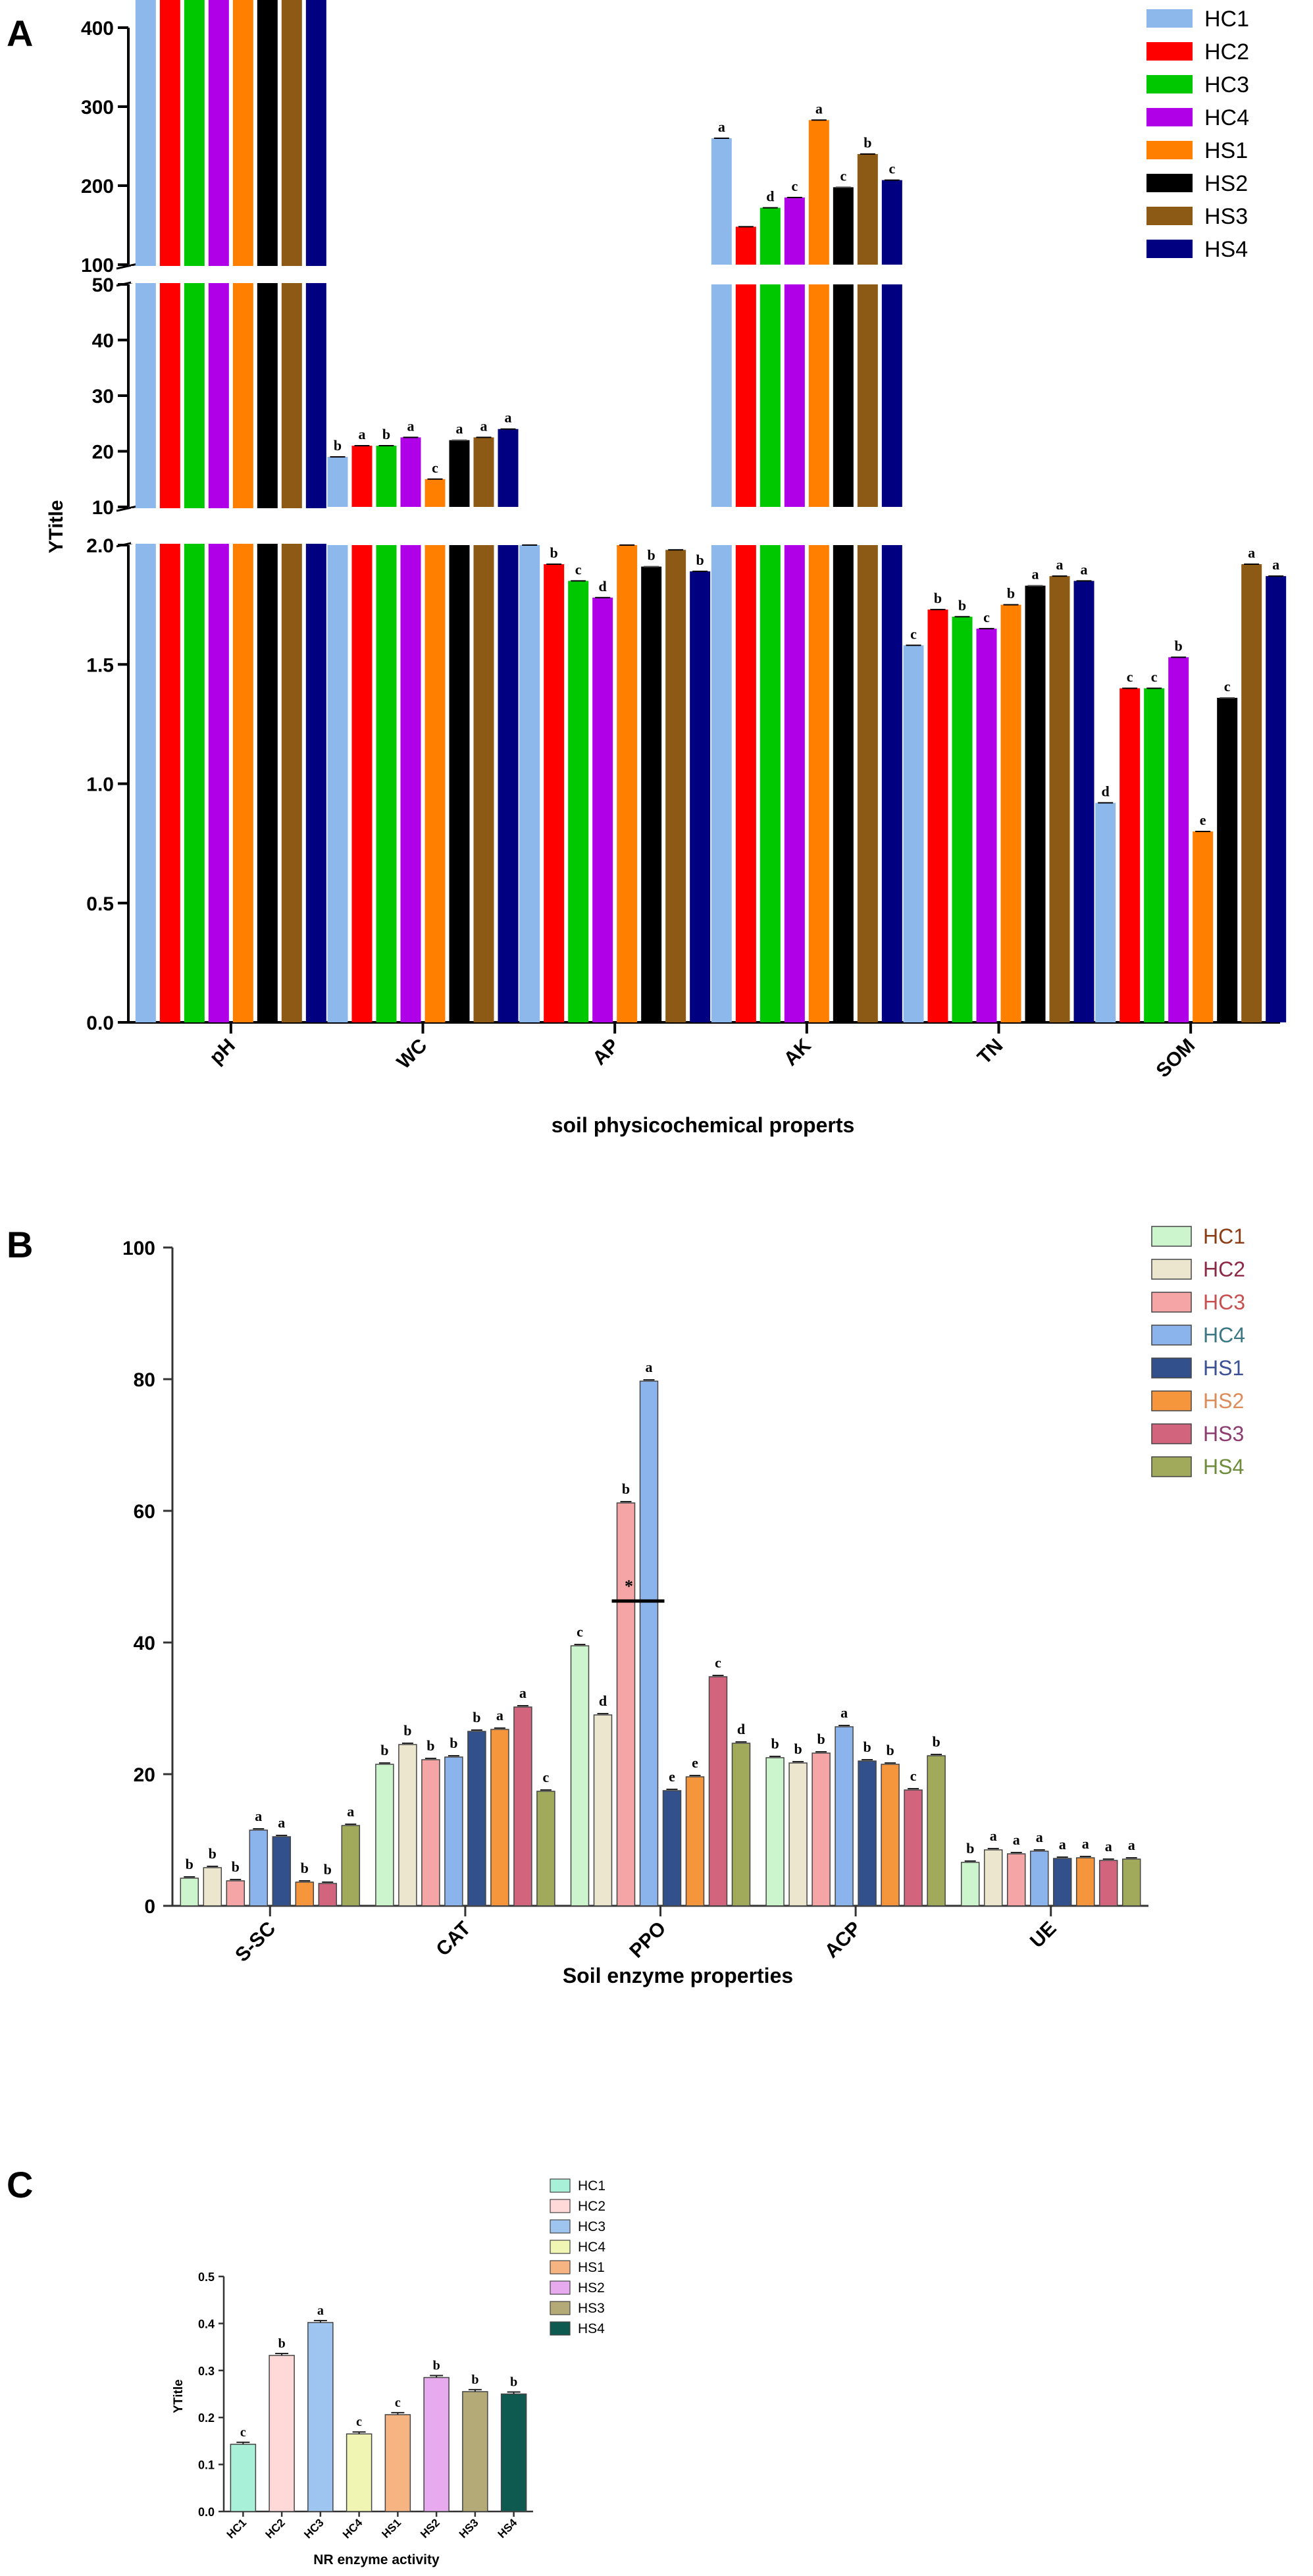  I want to click on bar-hs4, so click(513, 2452).